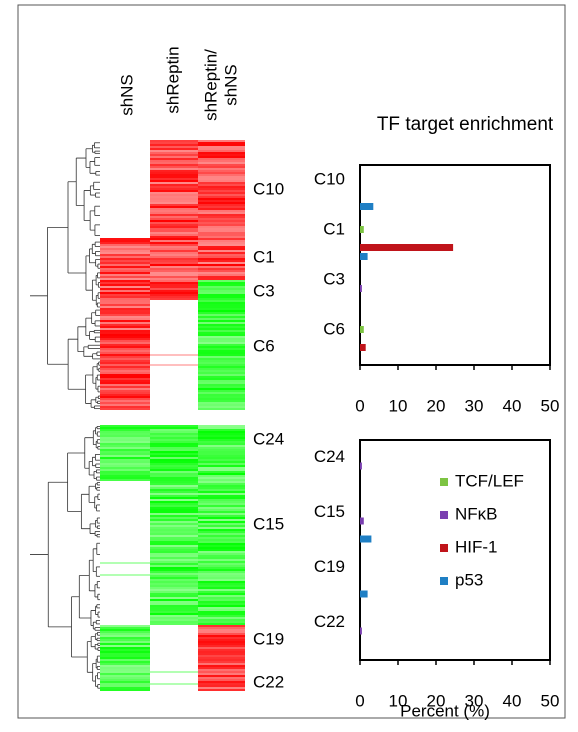 The height and width of the screenshot is (732, 578). What do you see at coordinates (362, 329) in the screenshot?
I see `bar` at bounding box center [362, 329].